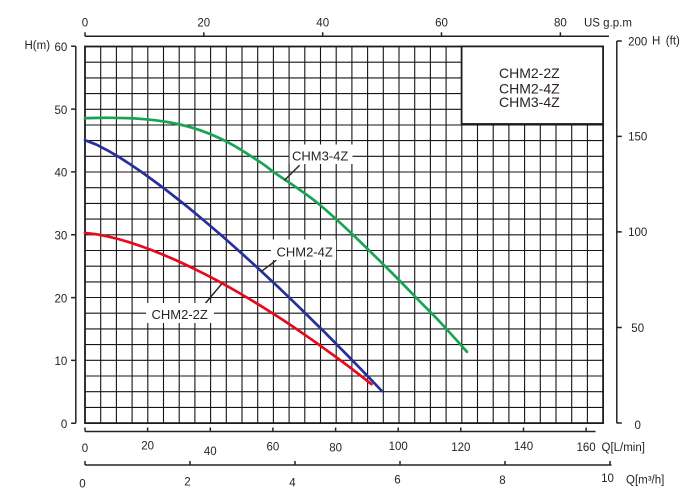 Image resolution: width=696 pixels, height=503 pixels. Describe the element at coordinates (523, 447) in the screenshot. I see `svg-text: 140` at that location.